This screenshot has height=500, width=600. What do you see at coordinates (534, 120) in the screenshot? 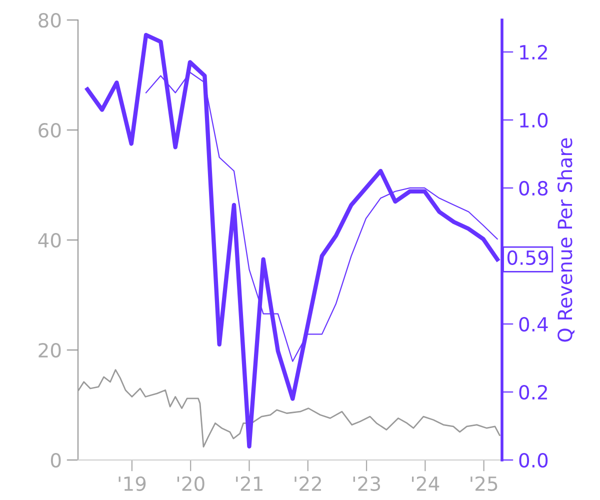
I see `y2-tick-label: 1.0` at bounding box center [534, 120].